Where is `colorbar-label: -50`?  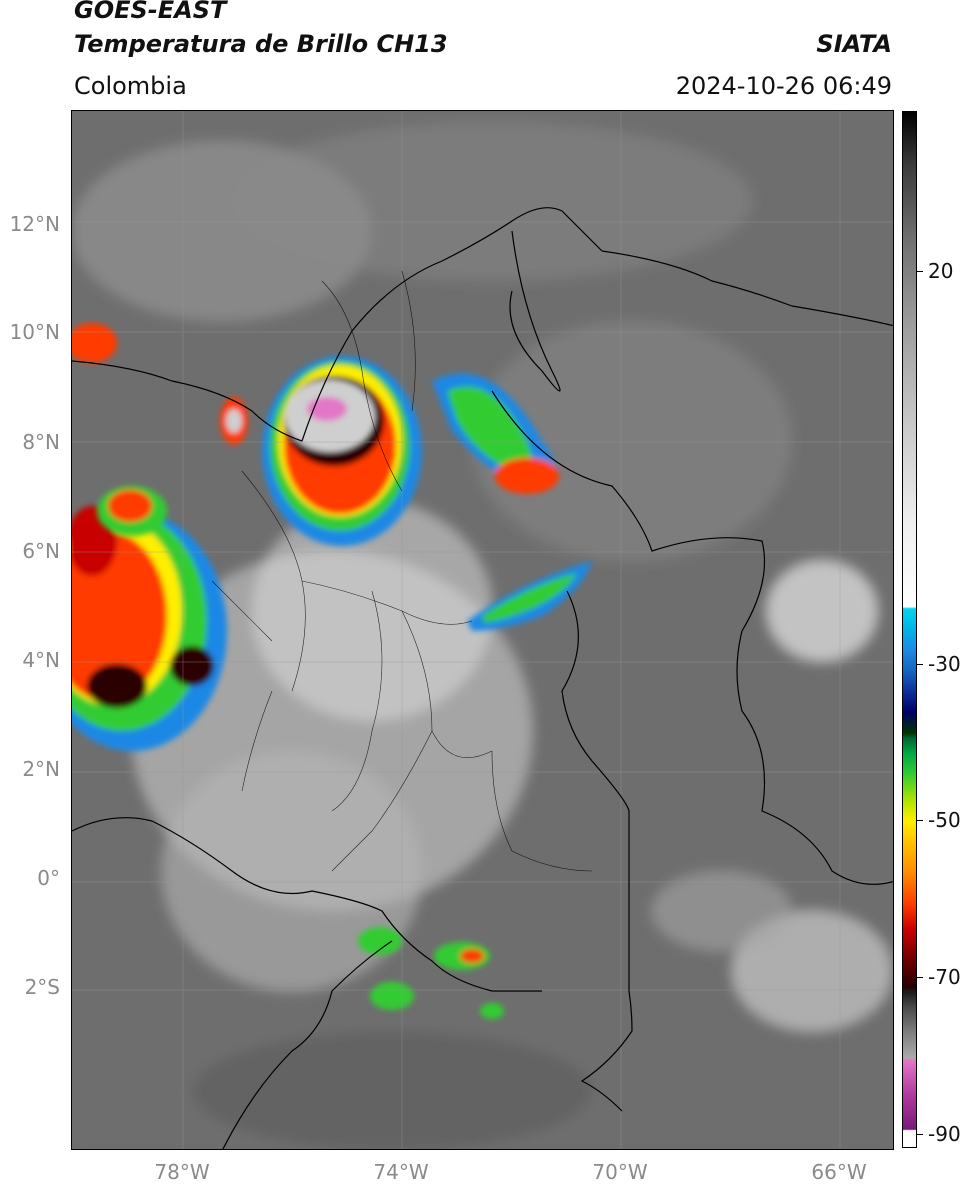
colorbar-label: -50 is located at coordinates (944, 820).